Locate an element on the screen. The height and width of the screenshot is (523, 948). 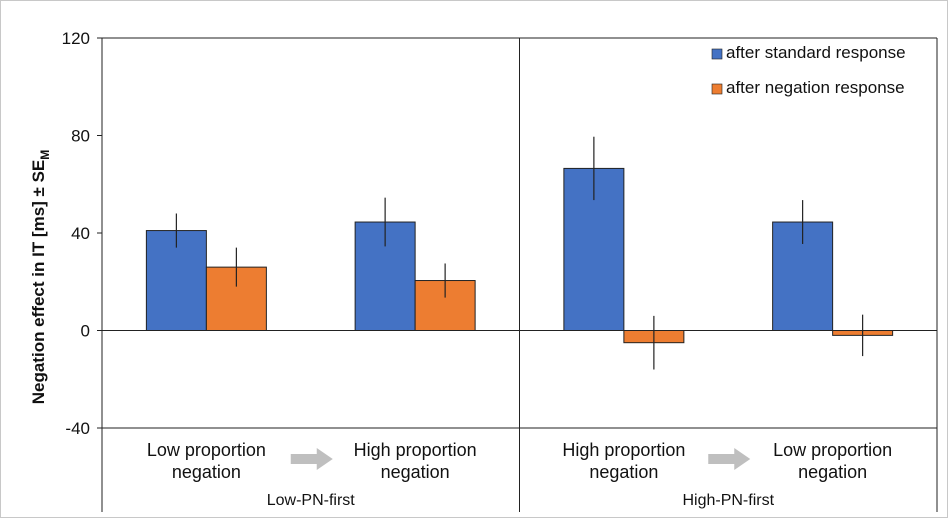
group-label: High-PN-first is located at coordinates (728, 500).